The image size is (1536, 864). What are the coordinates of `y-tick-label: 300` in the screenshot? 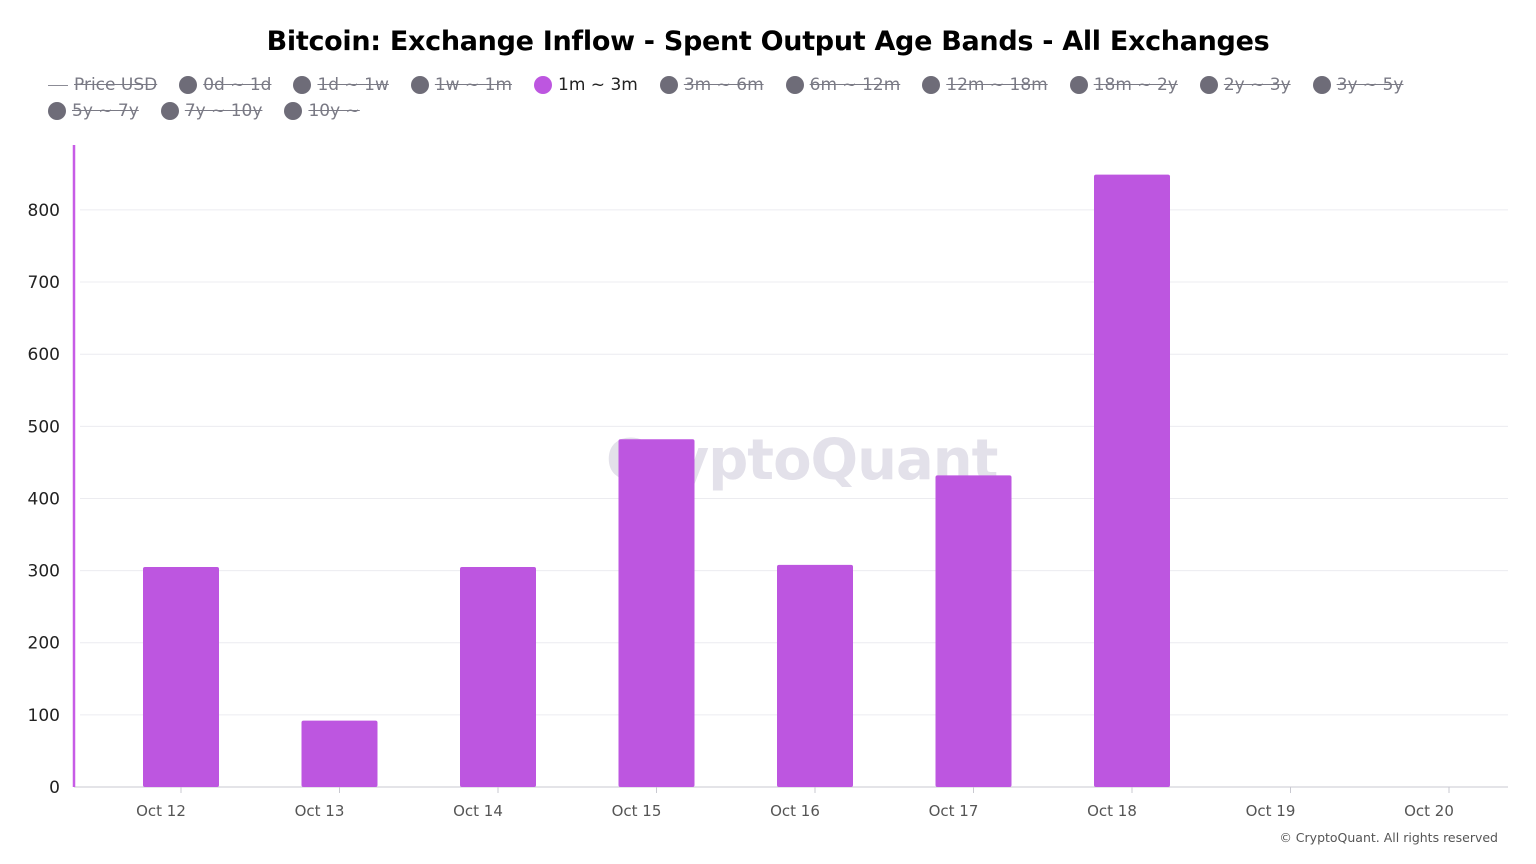 It's located at (44, 572).